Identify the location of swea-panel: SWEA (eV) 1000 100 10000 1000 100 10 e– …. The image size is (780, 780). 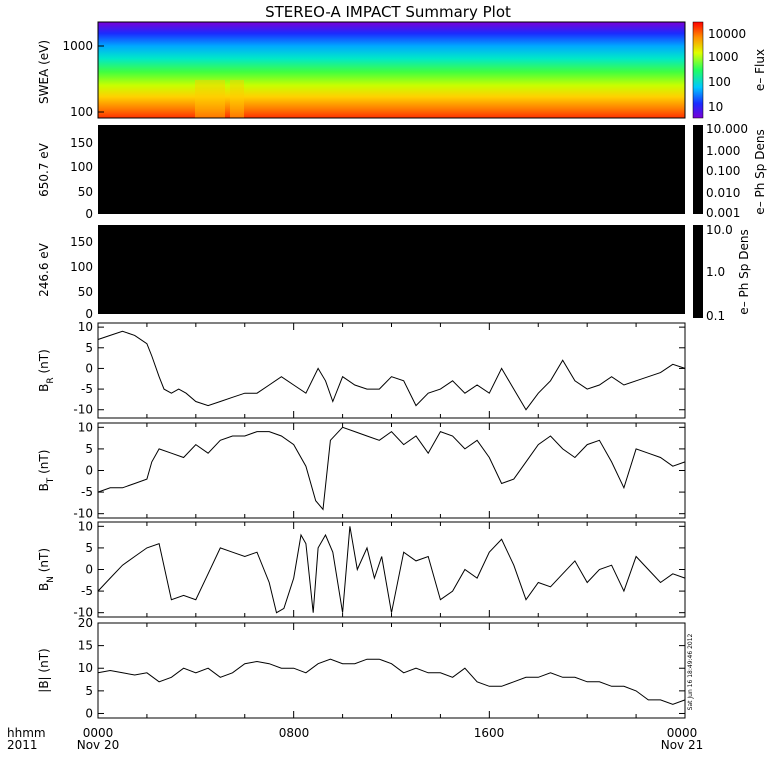
(402, 70).